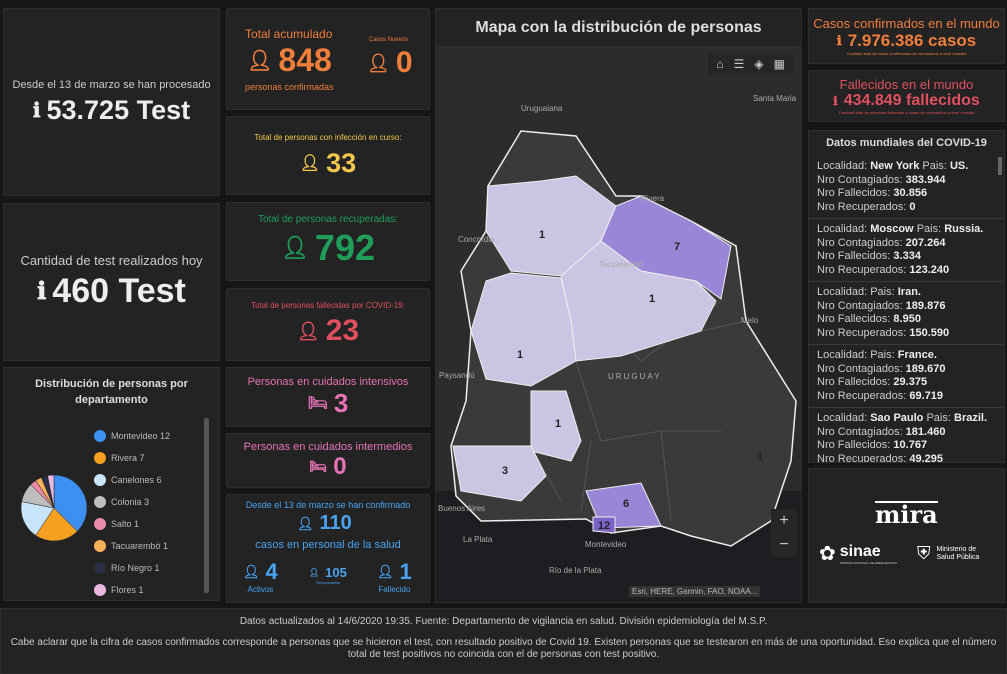  Describe the element at coordinates (784, 544) in the screenshot. I see `zoom-out-button: −` at that location.